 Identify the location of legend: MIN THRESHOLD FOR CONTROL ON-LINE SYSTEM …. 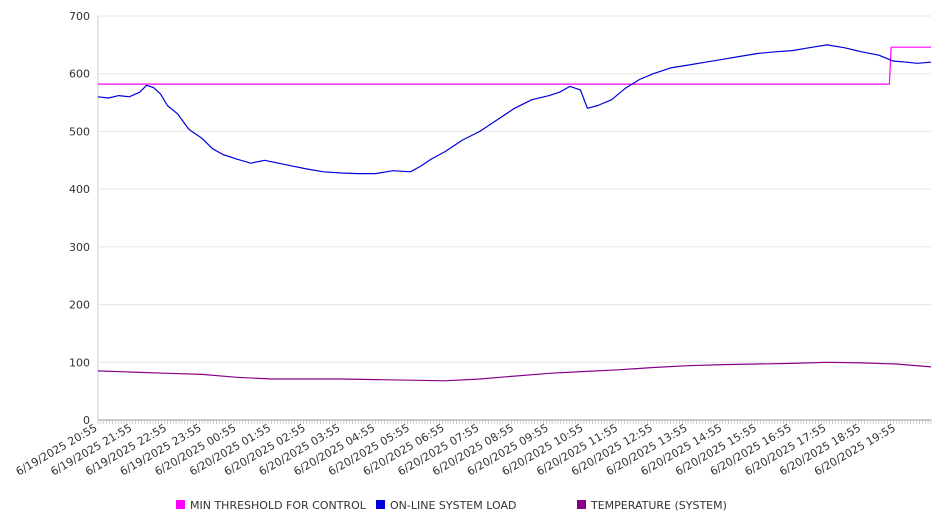
(451, 505).